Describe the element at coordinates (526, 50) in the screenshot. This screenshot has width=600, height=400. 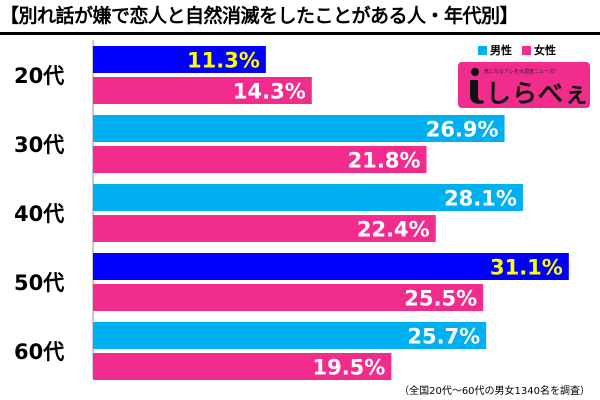
I see `legend-swatch-female` at that location.